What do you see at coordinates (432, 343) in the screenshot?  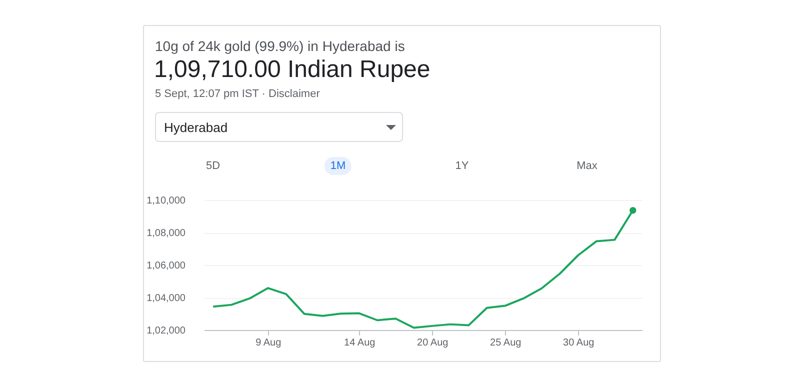 I see `x-tick-label: 20 Aug` at bounding box center [432, 343].